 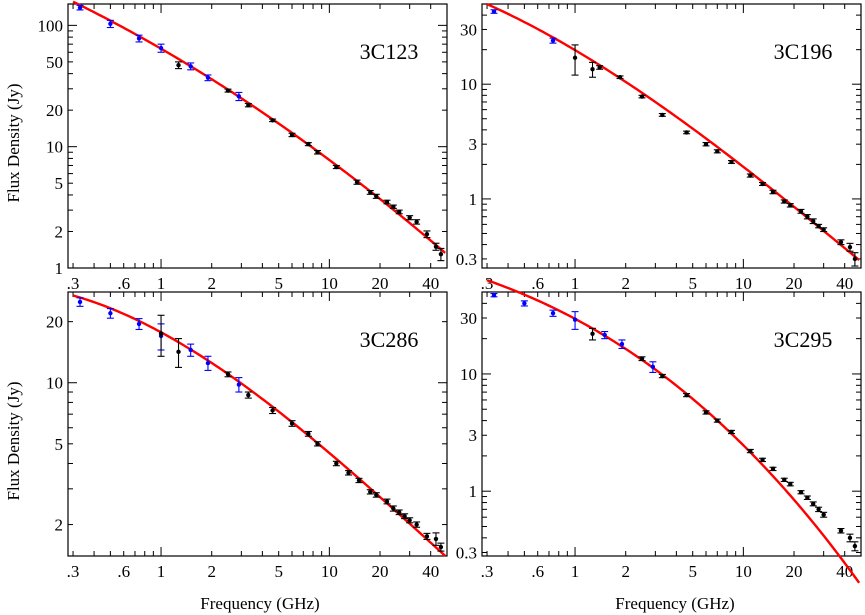 I want to click on x-axis-label-right: Frequency (GHz), so click(x=674, y=603).